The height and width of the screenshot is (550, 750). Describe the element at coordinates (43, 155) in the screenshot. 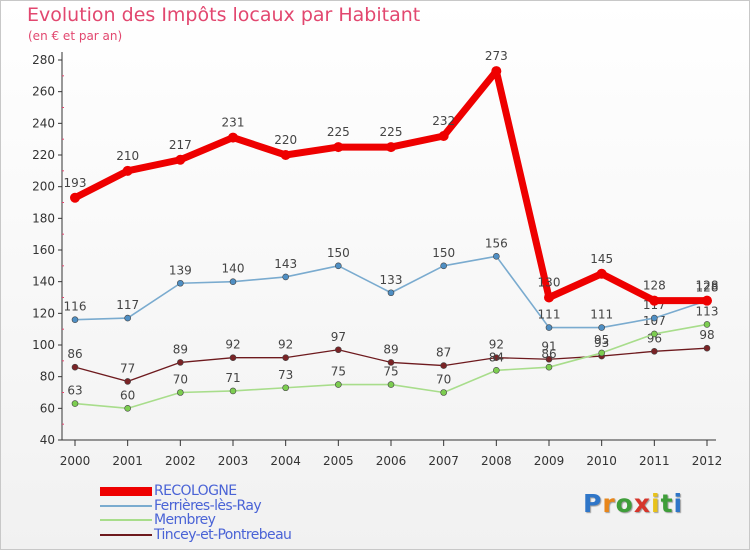

I see `y-tick-label: 220` at that location.